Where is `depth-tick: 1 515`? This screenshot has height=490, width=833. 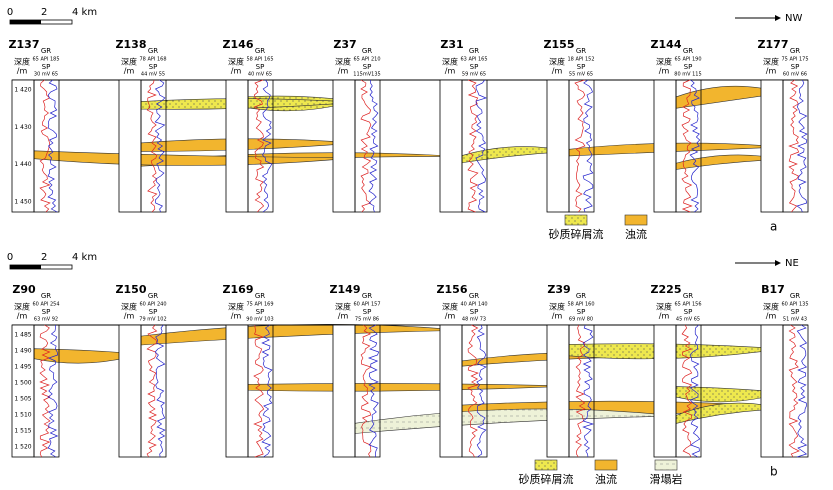
depth-tick: 1 515 is located at coordinates (22, 431).